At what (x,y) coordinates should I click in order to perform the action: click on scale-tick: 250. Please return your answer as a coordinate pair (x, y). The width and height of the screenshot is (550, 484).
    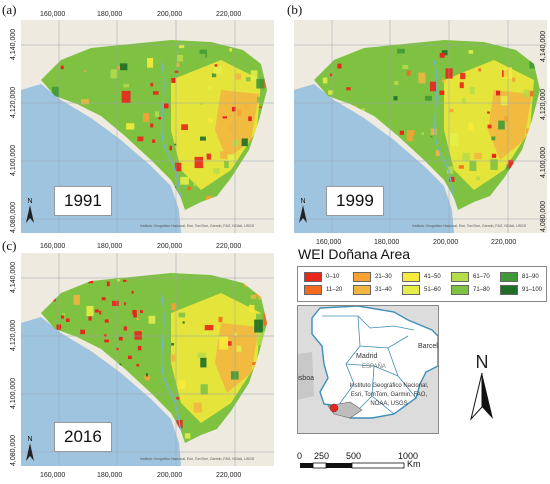
    Looking at the image, I should click on (322, 456).